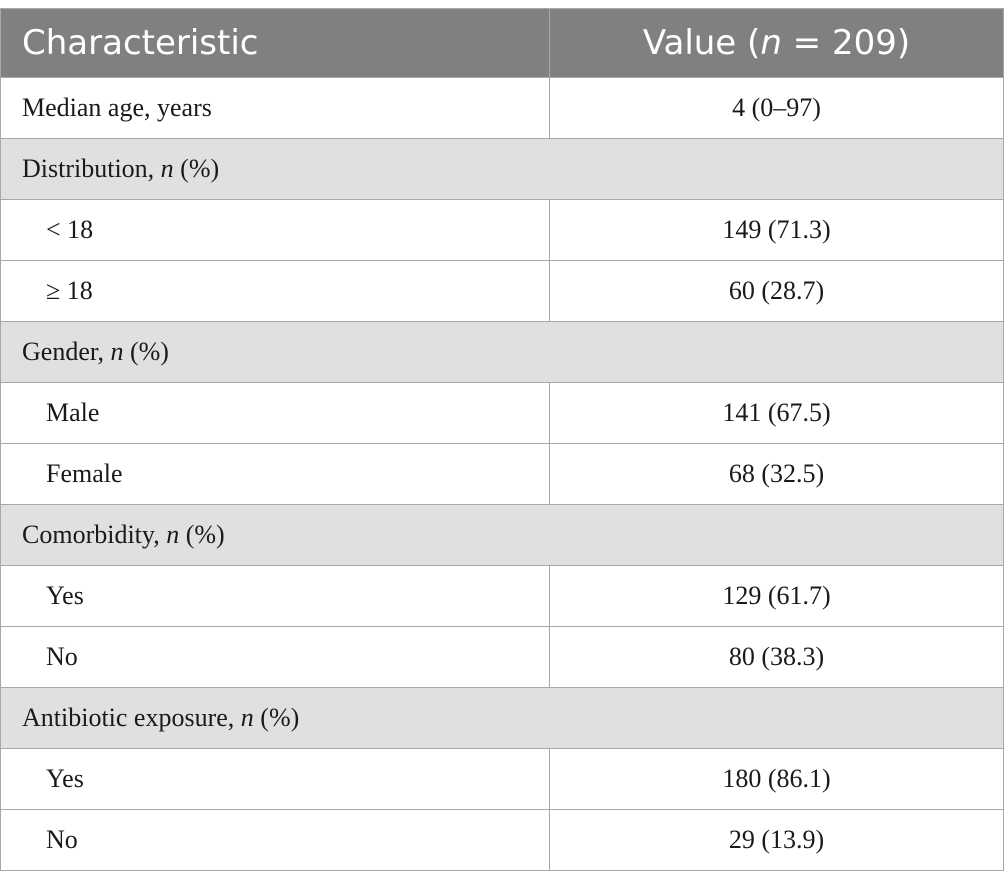 The height and width of the screenshot is (891, 1005). I want to click on row-label: Male, so click(275, 413).